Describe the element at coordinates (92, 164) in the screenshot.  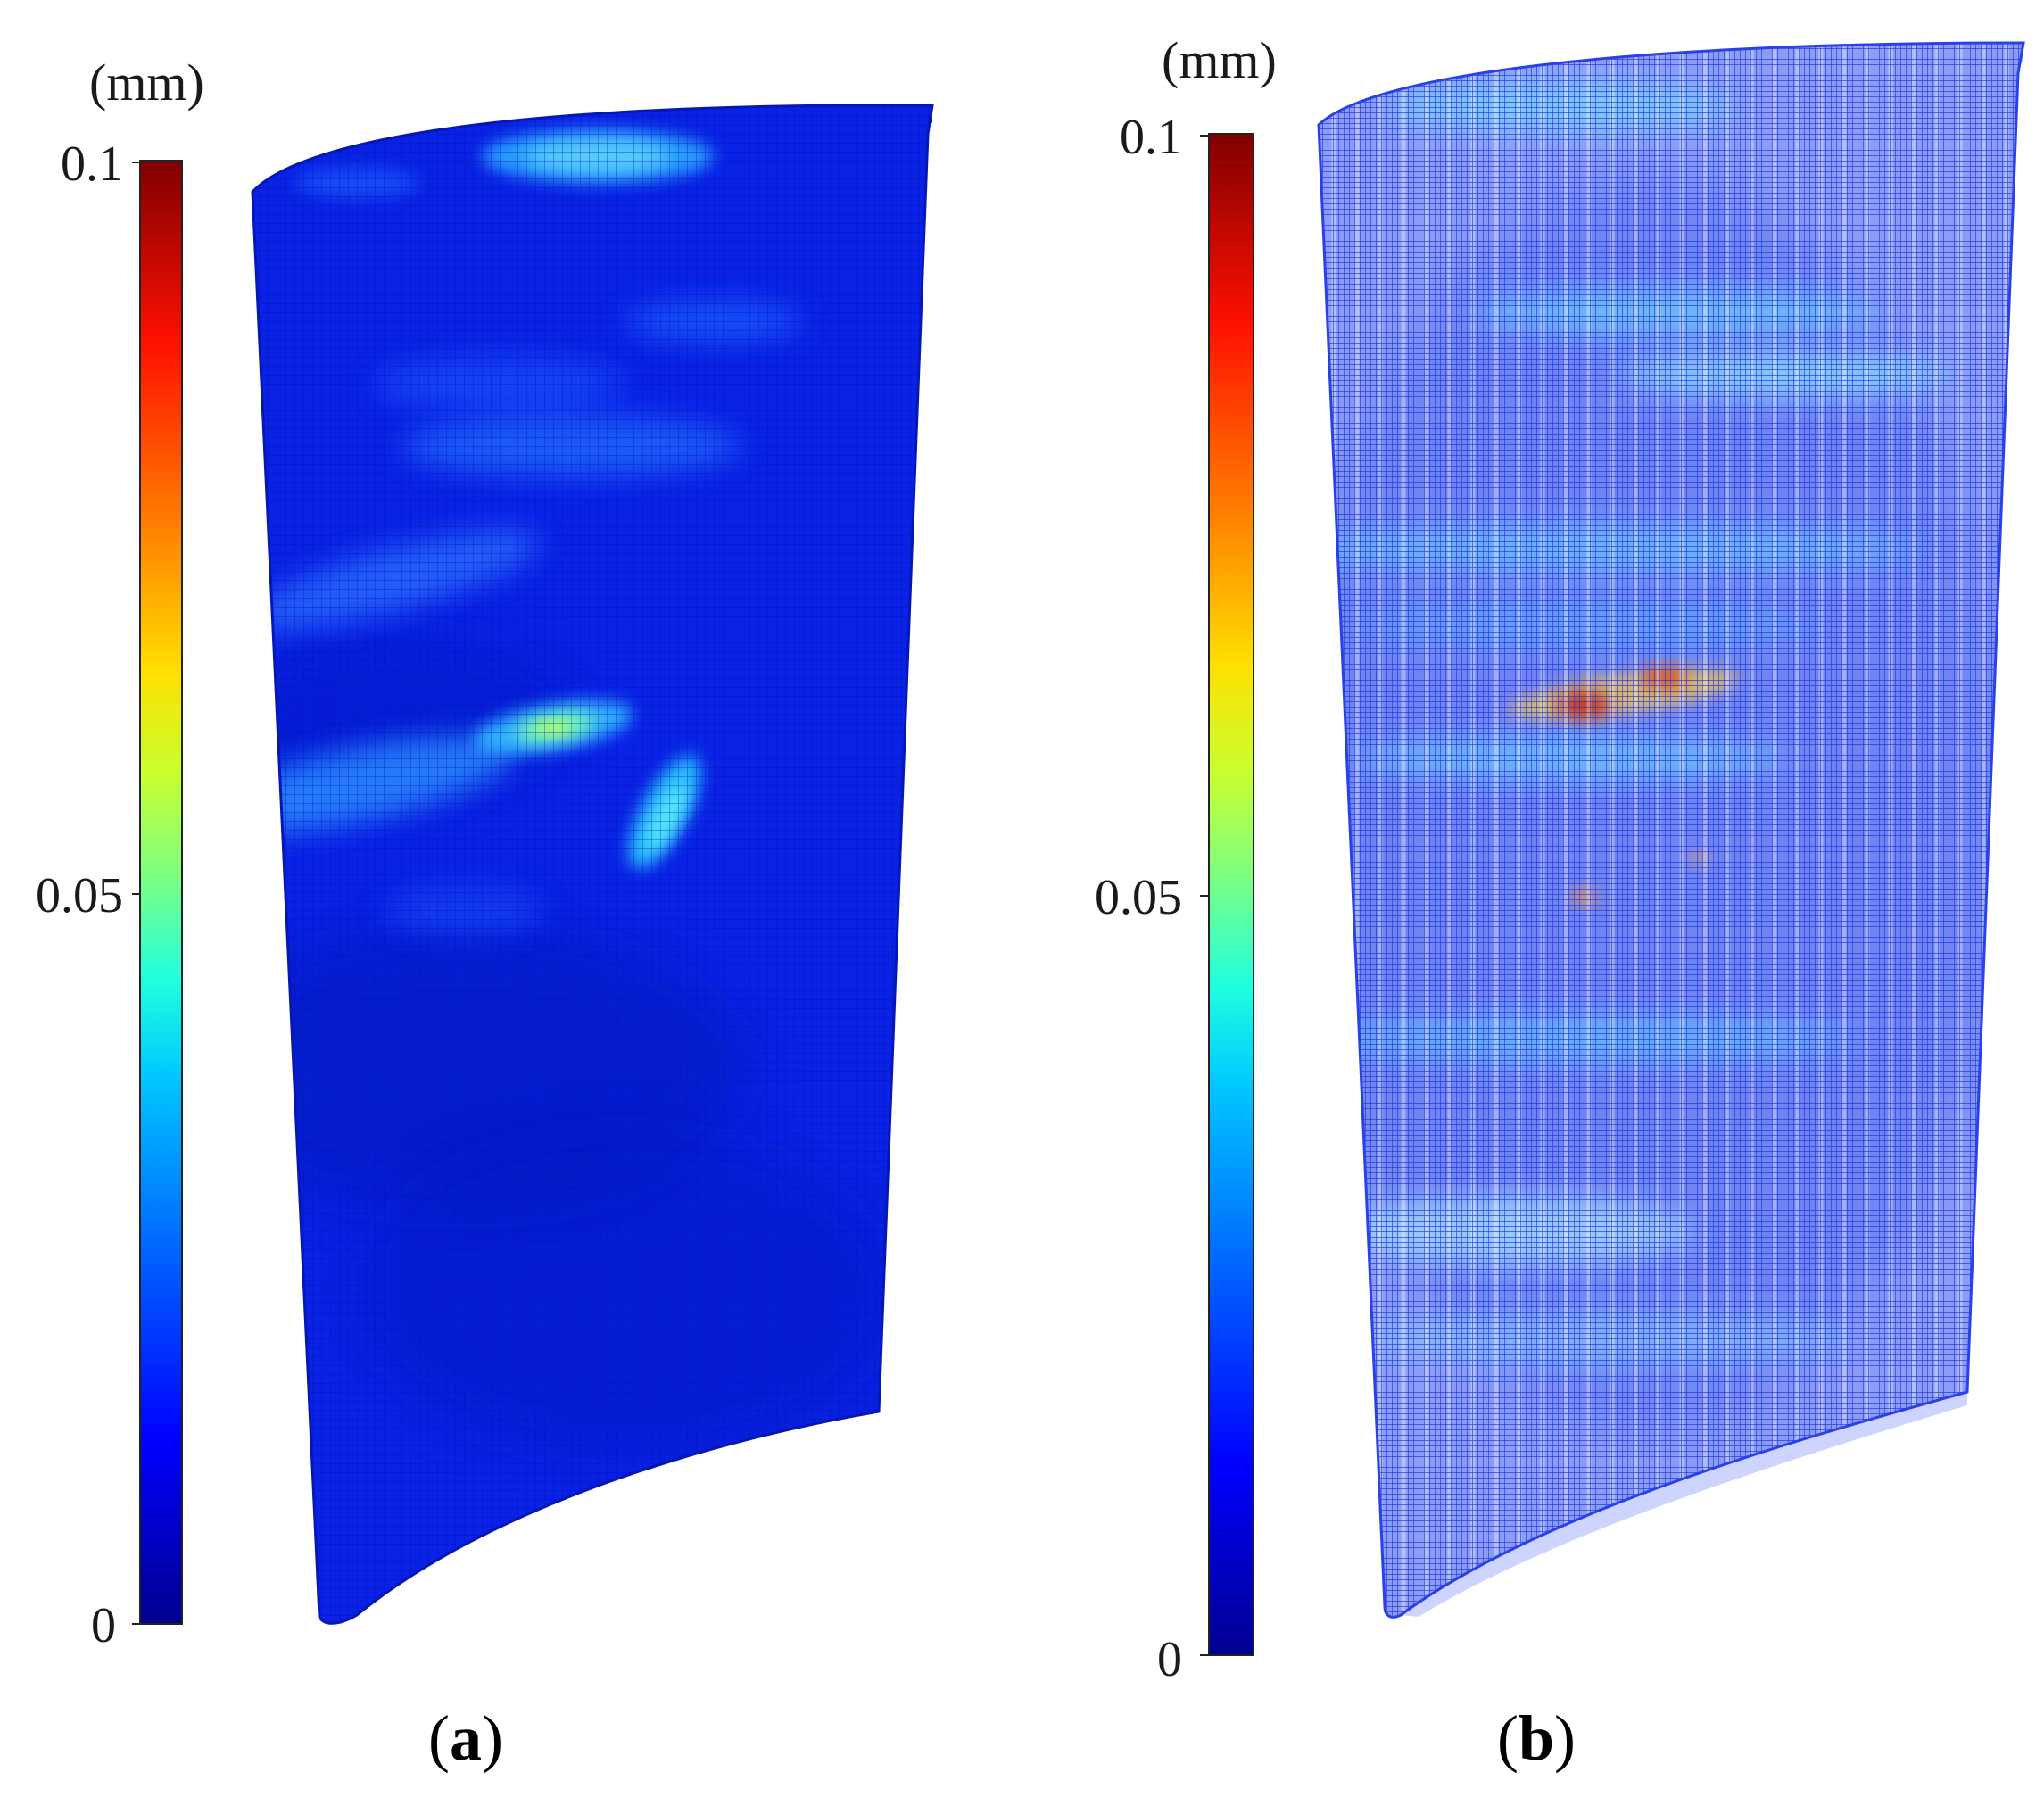
I see `colorbar-a-label-max: 0.1` at that location.